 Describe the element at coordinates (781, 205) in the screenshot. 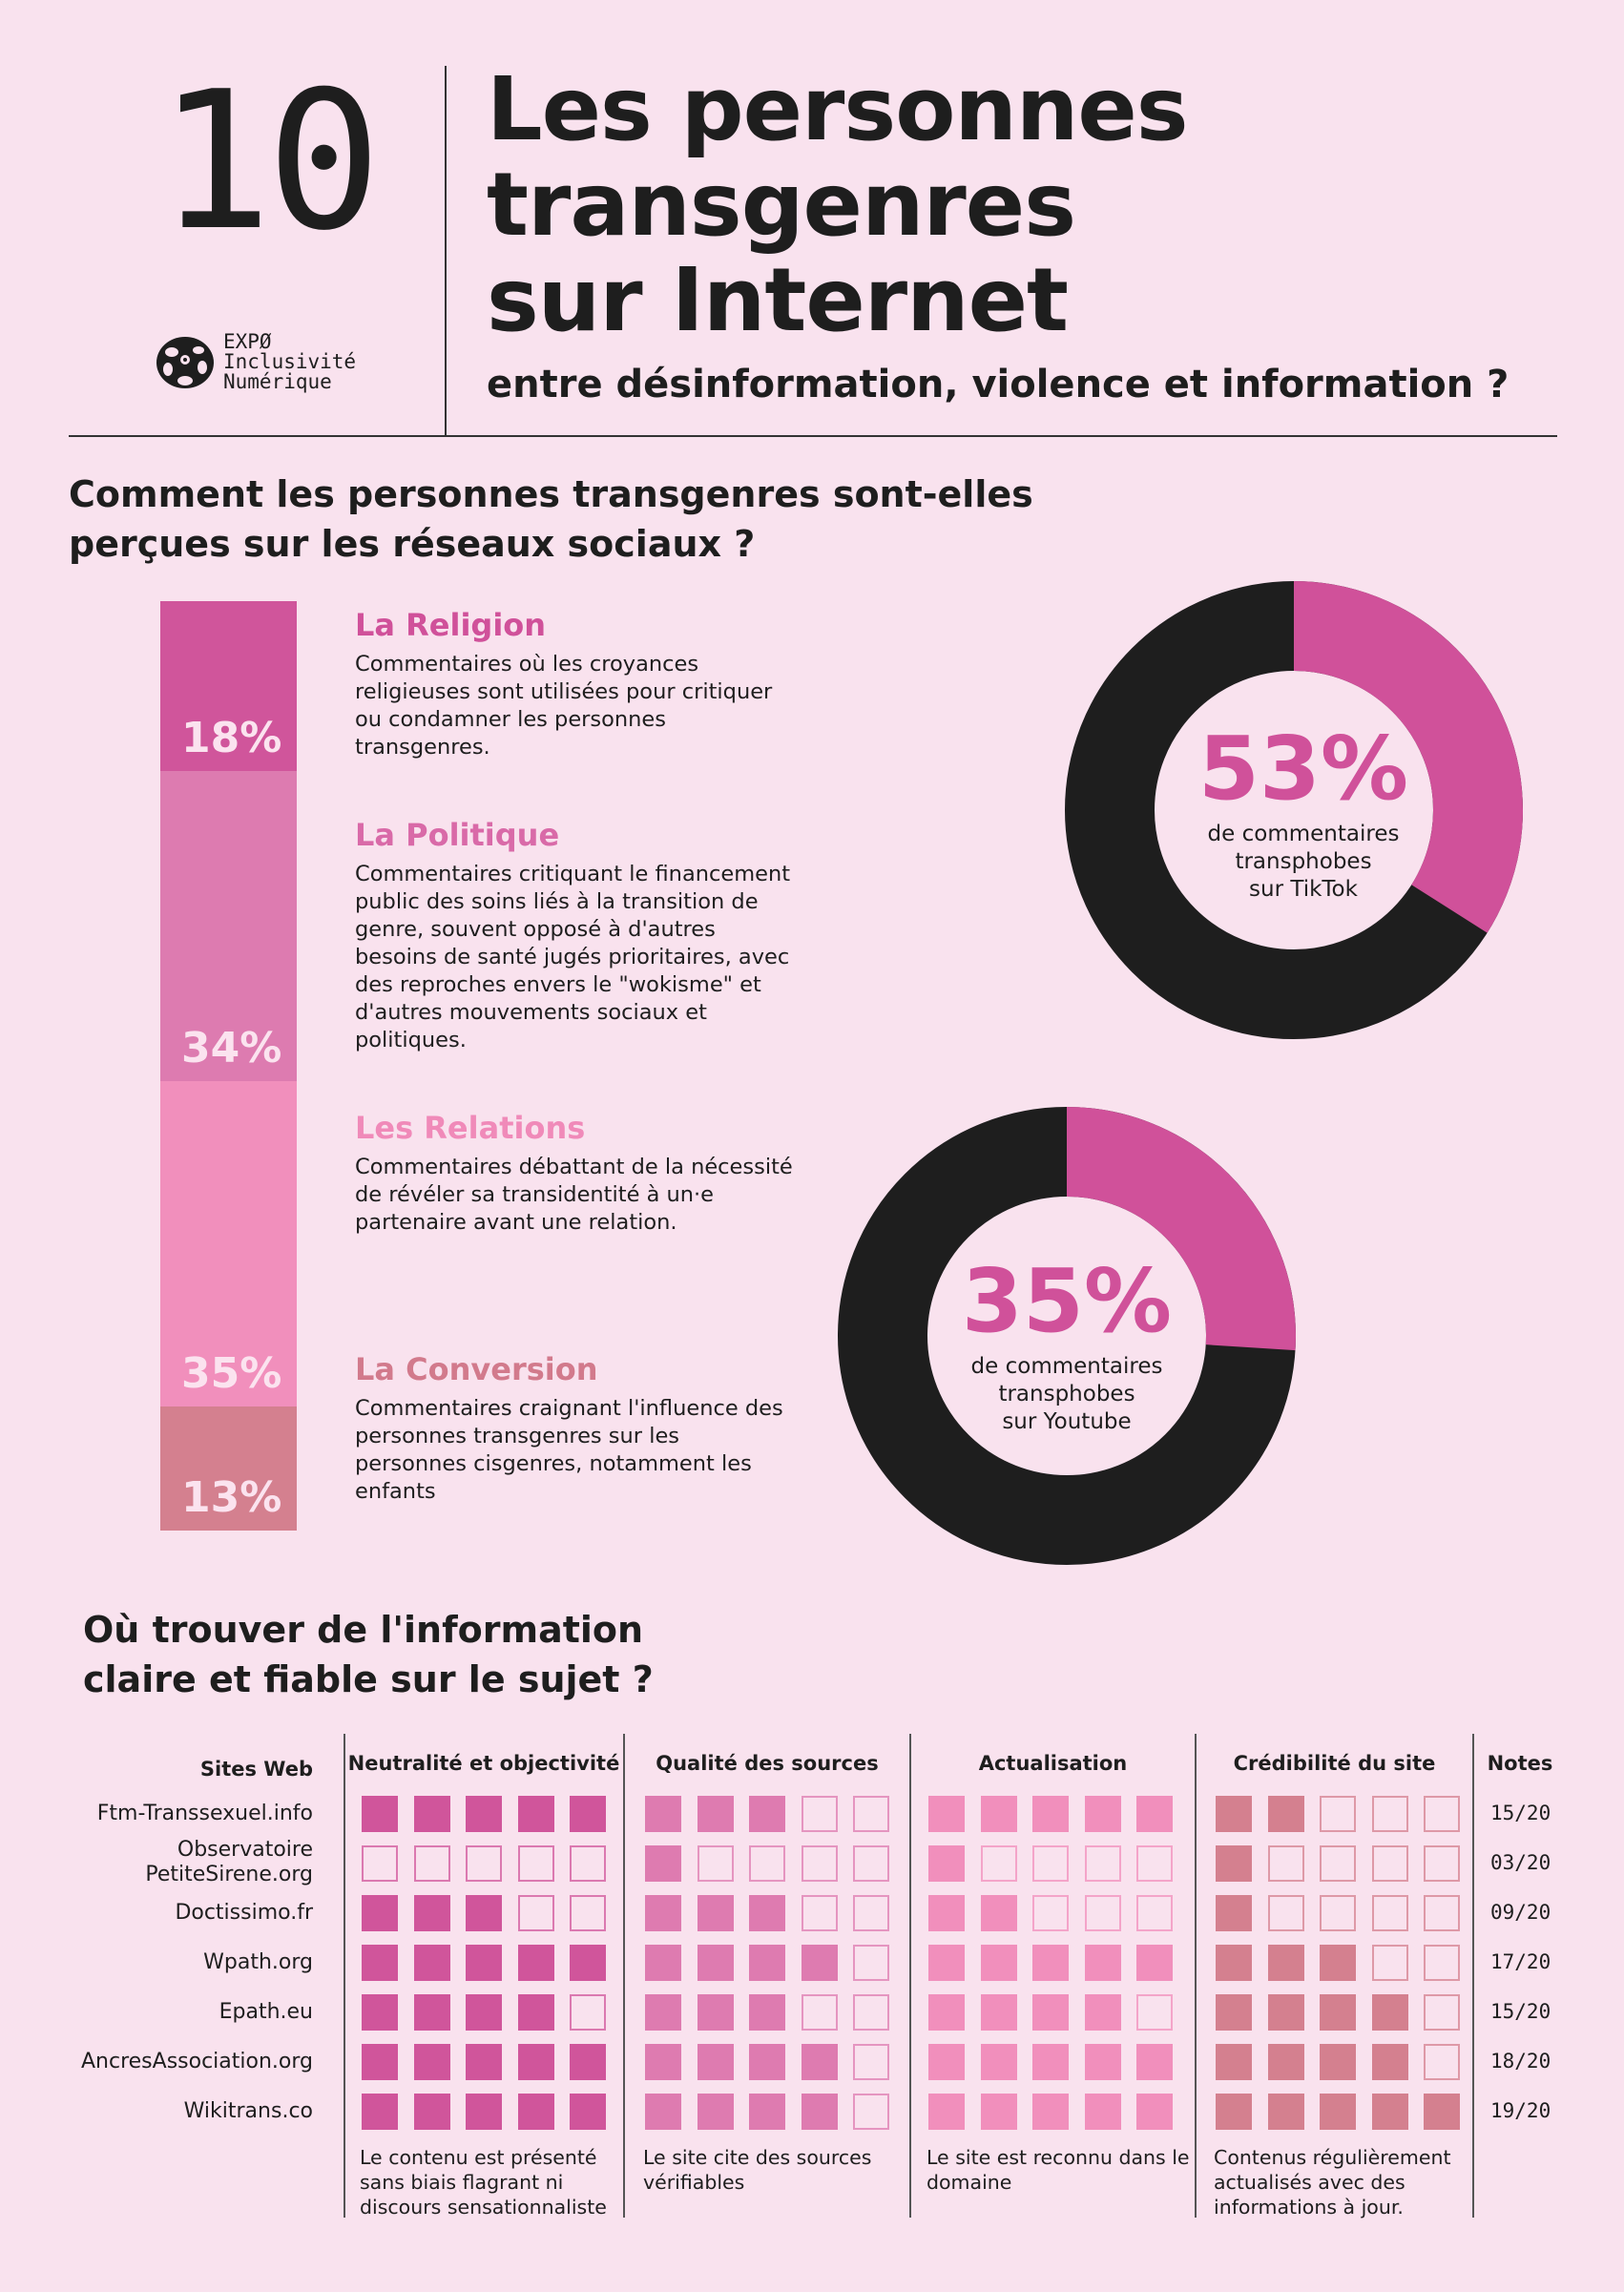

I see `page-title-line: transgenres` at that location.